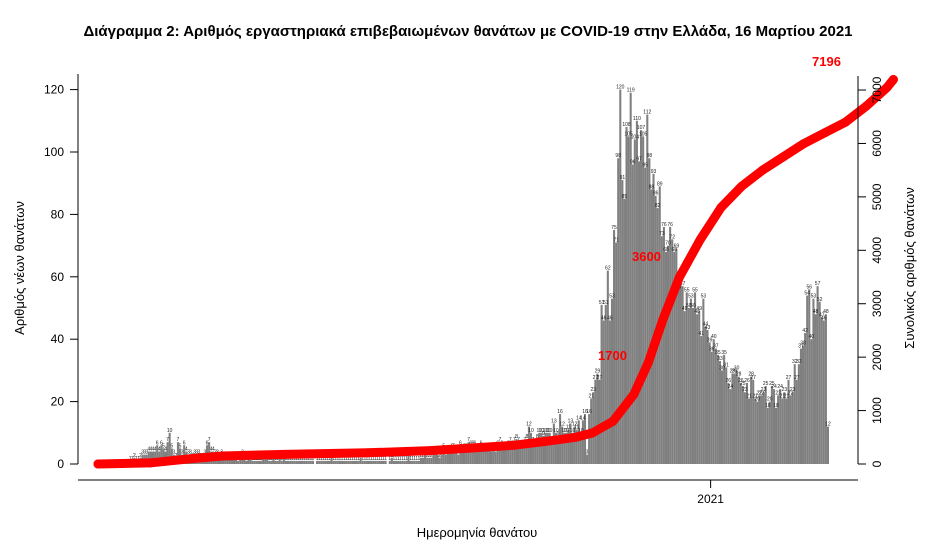 The image size is (951, 546). What do you see at coordinates (768, 406) in the screenshot?
I see `bar-value-label: 18` at bounding box center [768, 406].